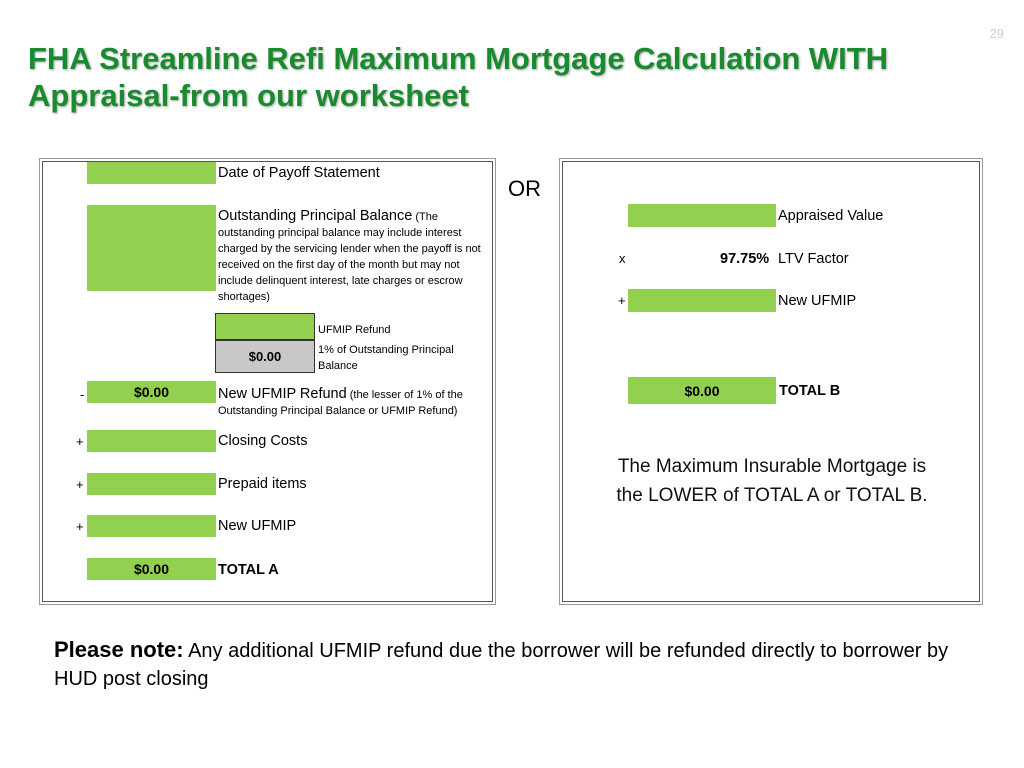 The height and width of the screenshot is (768, 1024). I want to click on new-ufmip-refund-label: New UFMIP Refund, so click(282, 394).